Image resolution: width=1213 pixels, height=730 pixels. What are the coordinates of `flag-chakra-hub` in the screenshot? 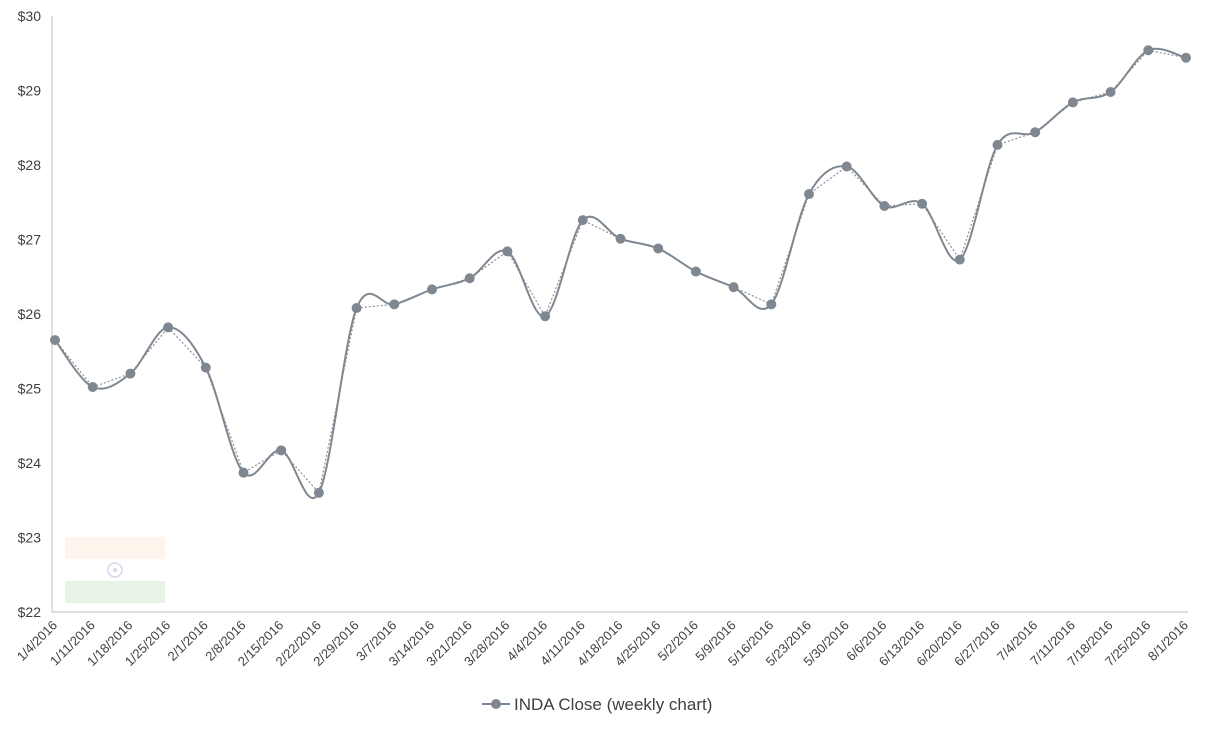 It's located at (115, 570).